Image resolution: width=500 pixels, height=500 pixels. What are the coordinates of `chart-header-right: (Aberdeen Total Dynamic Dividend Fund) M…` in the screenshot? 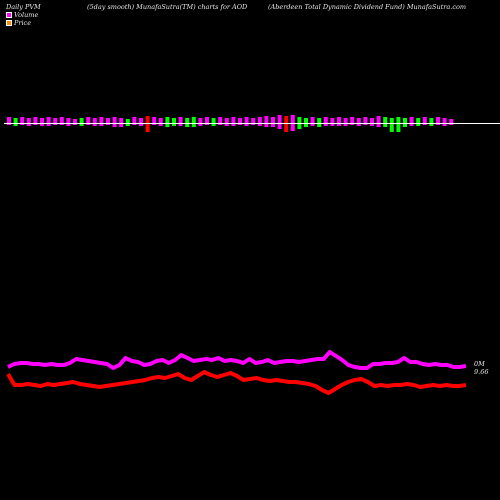 It's located at (367, 7).